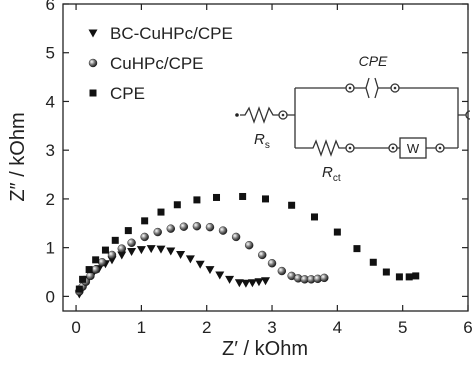 Image resolution: width=474 pixels, height=373 pixels. I want to click on y-tick-label: 0, so click(50, 296).